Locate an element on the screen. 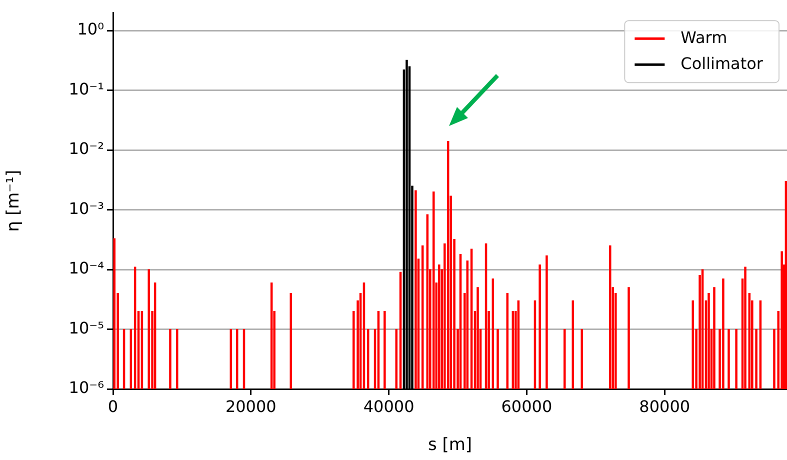 The width and height of the screenshot is (787, 460). y-tick-label: 10⁻³ is located at coordinates (86, 208).